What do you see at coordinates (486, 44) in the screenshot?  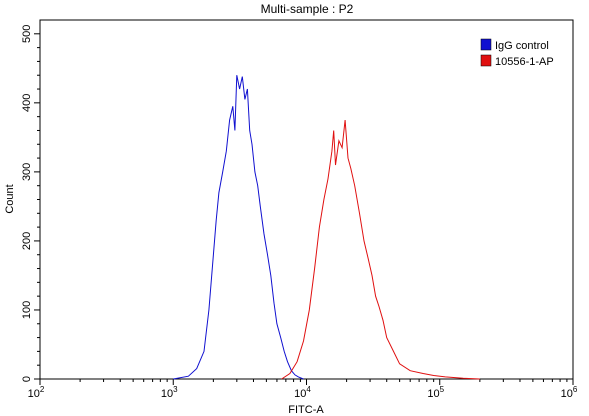 I see `legend-swatch-igg-control` at bounding box center [486, 44].